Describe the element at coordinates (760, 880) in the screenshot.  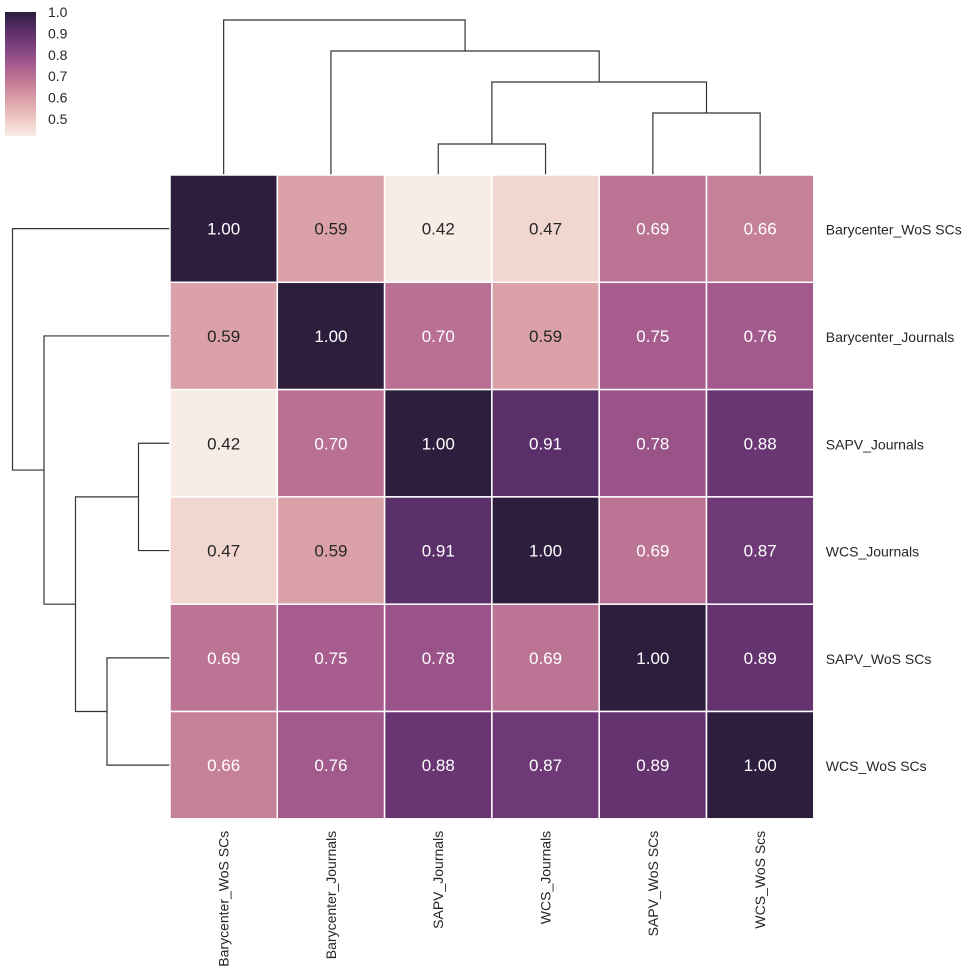
I see `column-label: WCS_WoS Scs` at that location.